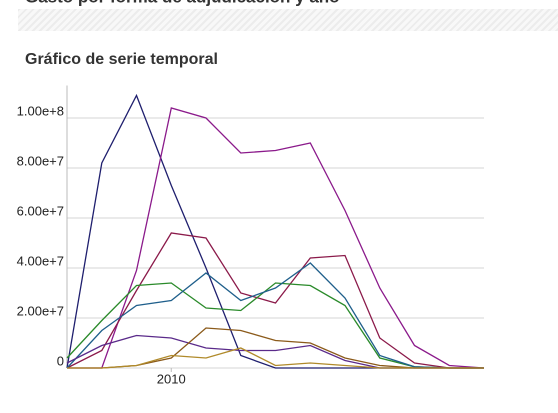  What do you see at coordinates (40, 160) in the screenshot?
I see `y-tick-label: 8.00e+7` at bounding box center [40, 160].